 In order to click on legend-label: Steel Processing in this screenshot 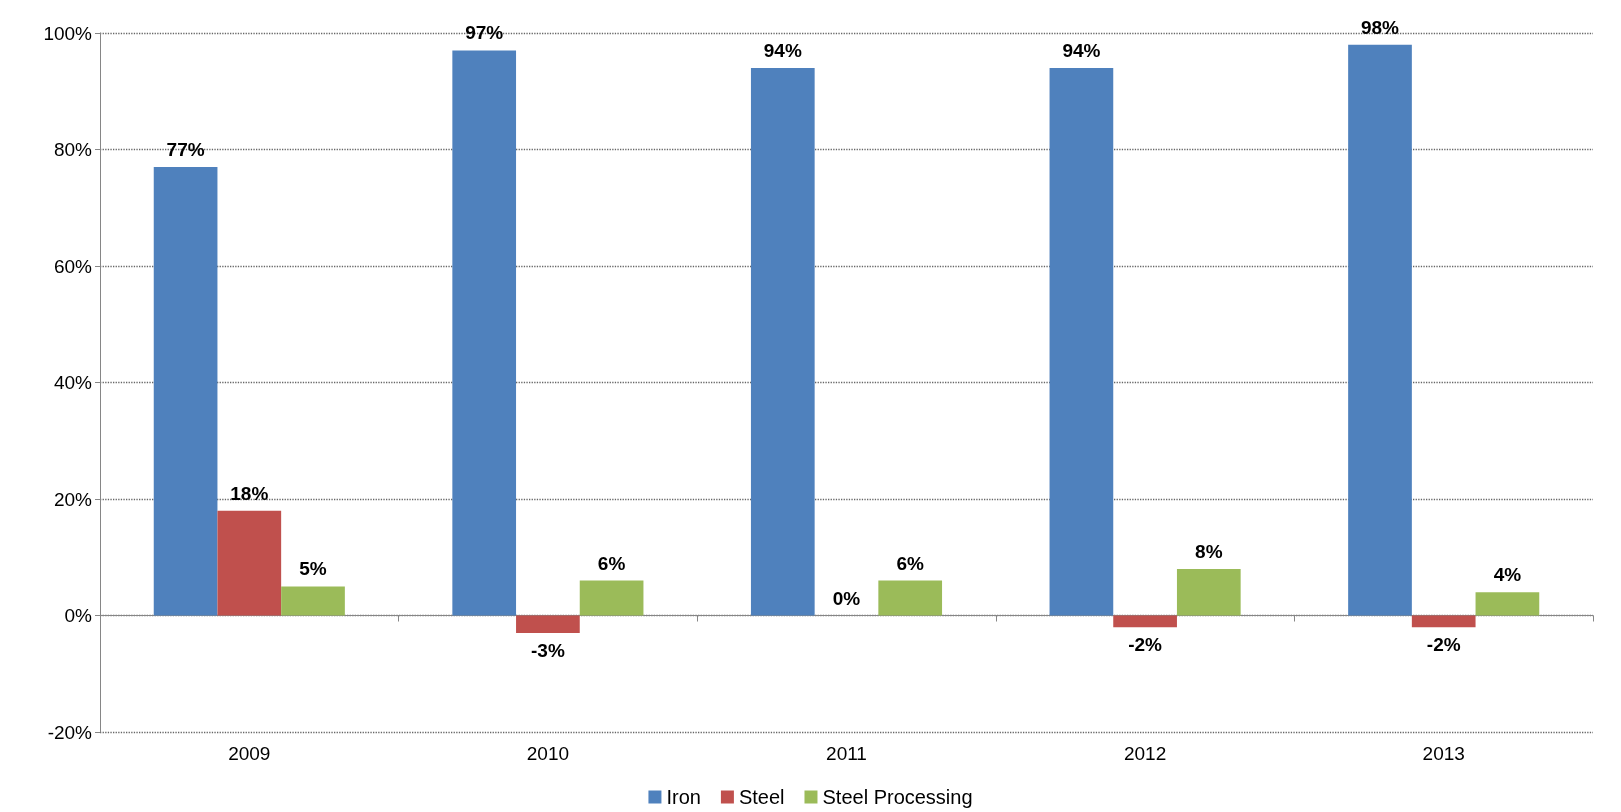, I will do `click(897, 797)`.